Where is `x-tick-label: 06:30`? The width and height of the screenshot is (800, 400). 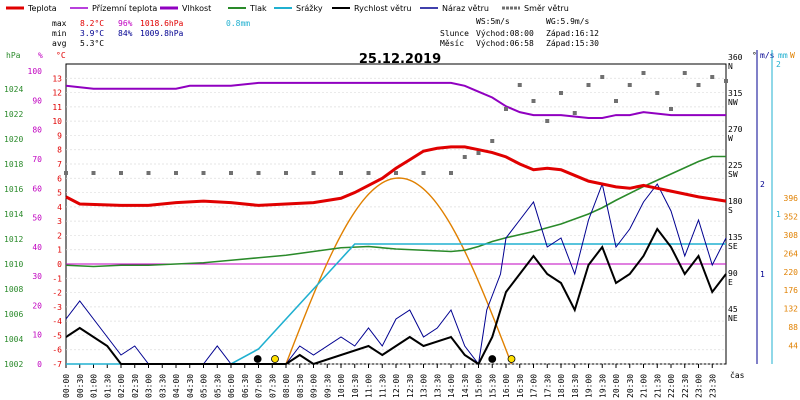
x-tick-label: 06:30 is located at coordinates (245, 386).